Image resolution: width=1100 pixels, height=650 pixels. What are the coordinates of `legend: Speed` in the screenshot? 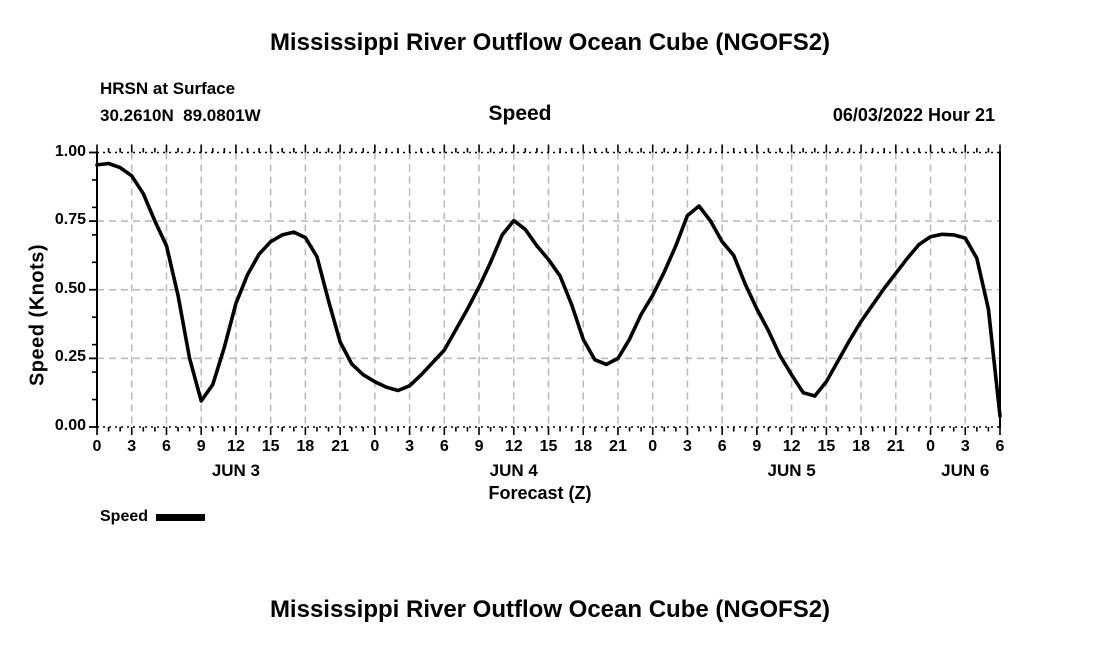 It's located at (153, 517).